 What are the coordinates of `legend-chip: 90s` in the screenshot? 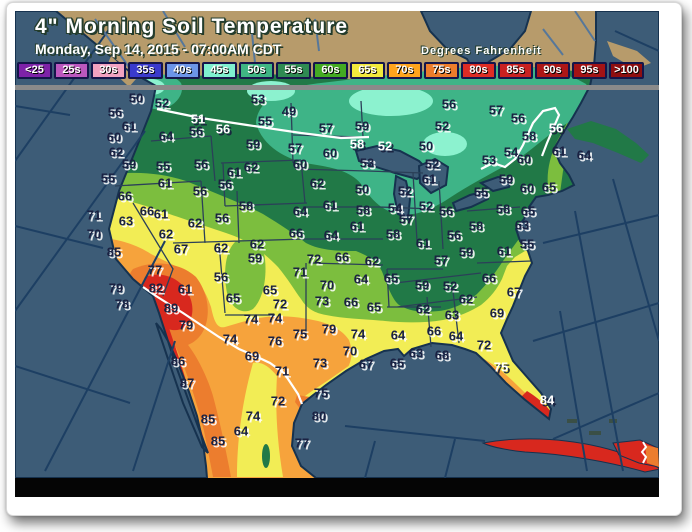 It's located at (552, 70).